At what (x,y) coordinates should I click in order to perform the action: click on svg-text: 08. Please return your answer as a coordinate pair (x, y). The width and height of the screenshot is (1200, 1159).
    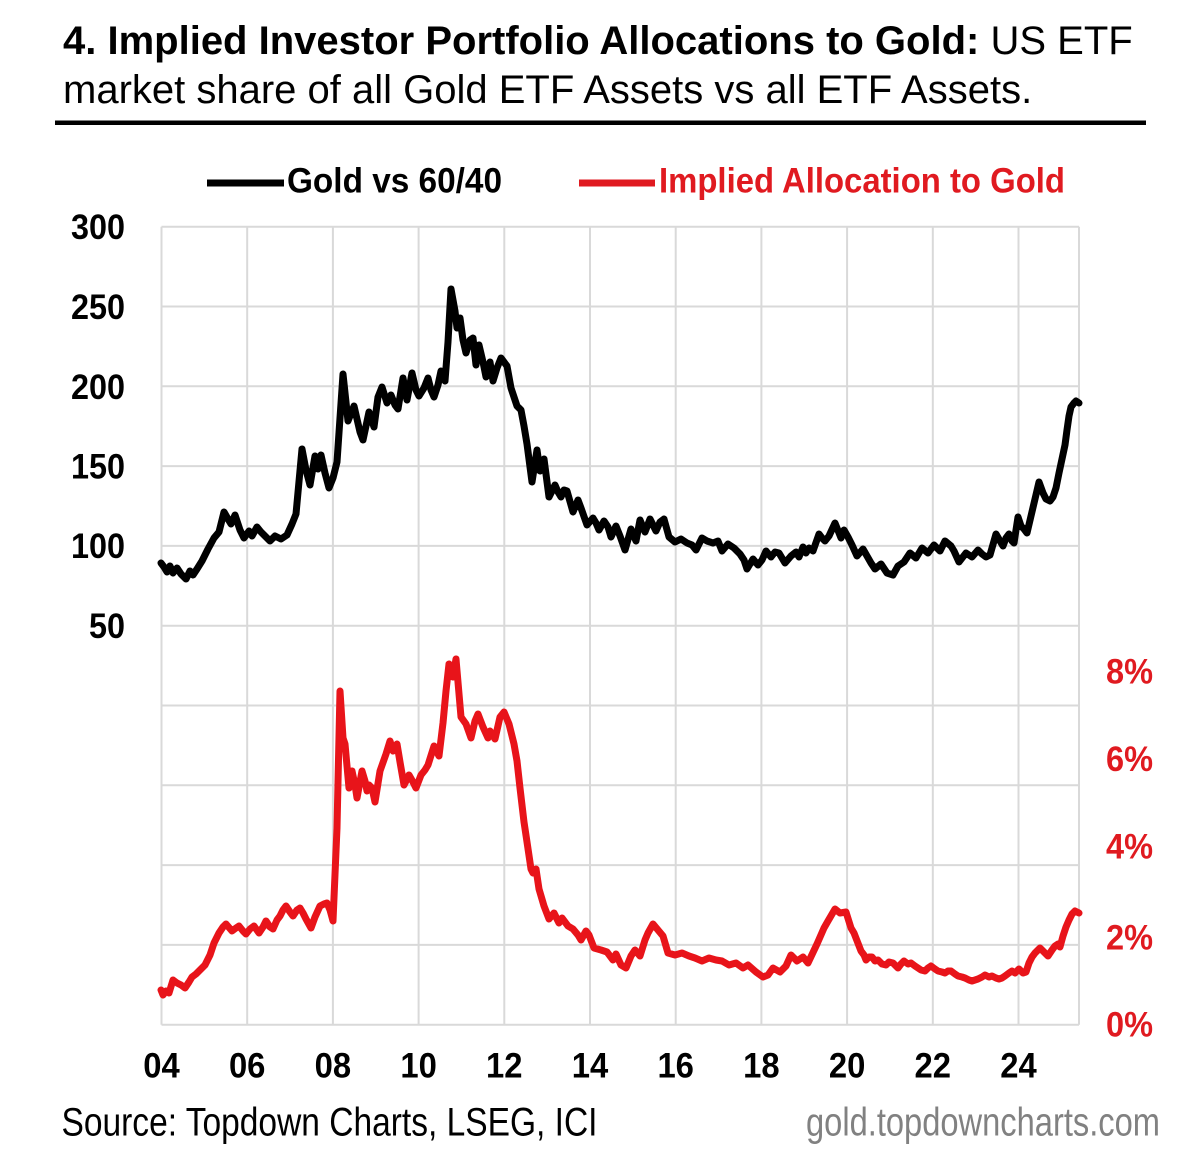
    Looking at the image, I should click on (333, 1066).